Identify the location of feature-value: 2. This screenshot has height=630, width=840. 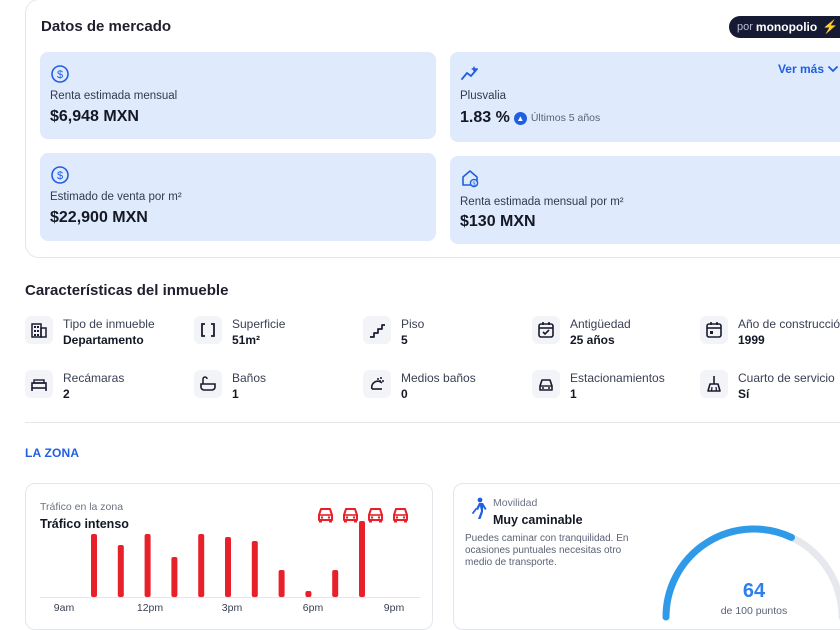
(66, 394).